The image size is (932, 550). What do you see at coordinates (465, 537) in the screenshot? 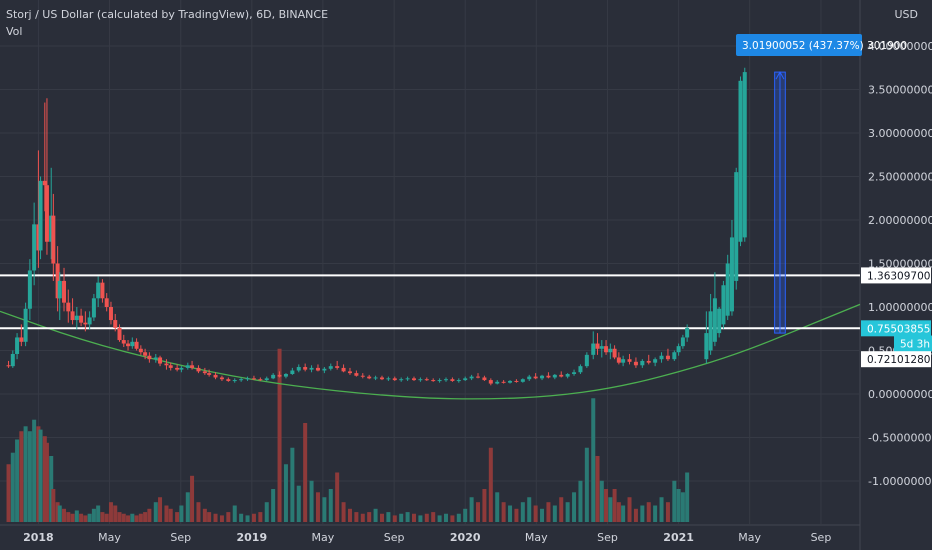
I see `x-tick-label: 2020` at bounding box center [465, 537].